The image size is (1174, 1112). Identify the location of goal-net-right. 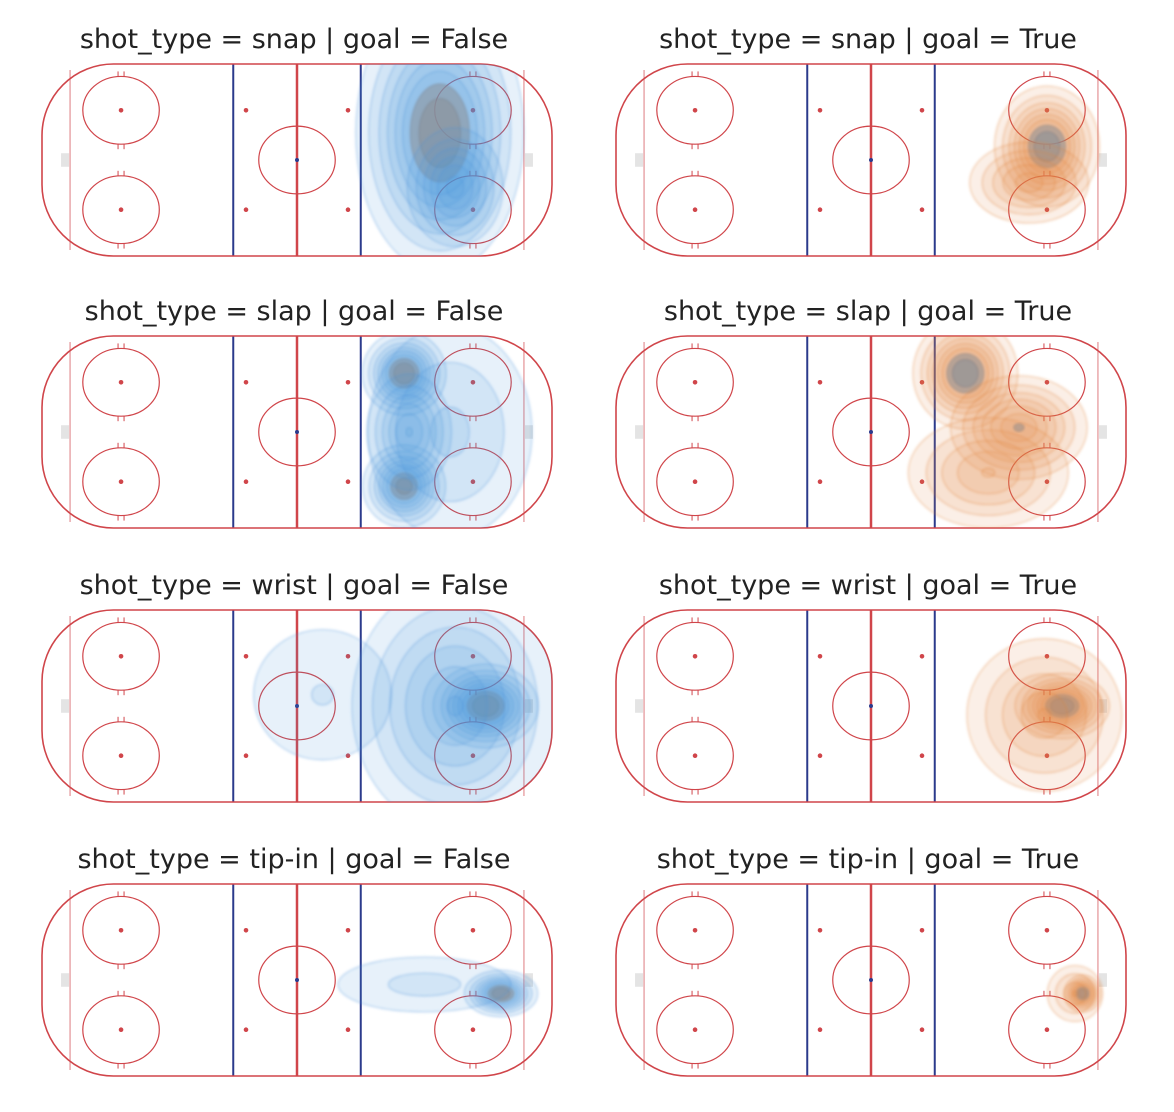
(1102, 980).